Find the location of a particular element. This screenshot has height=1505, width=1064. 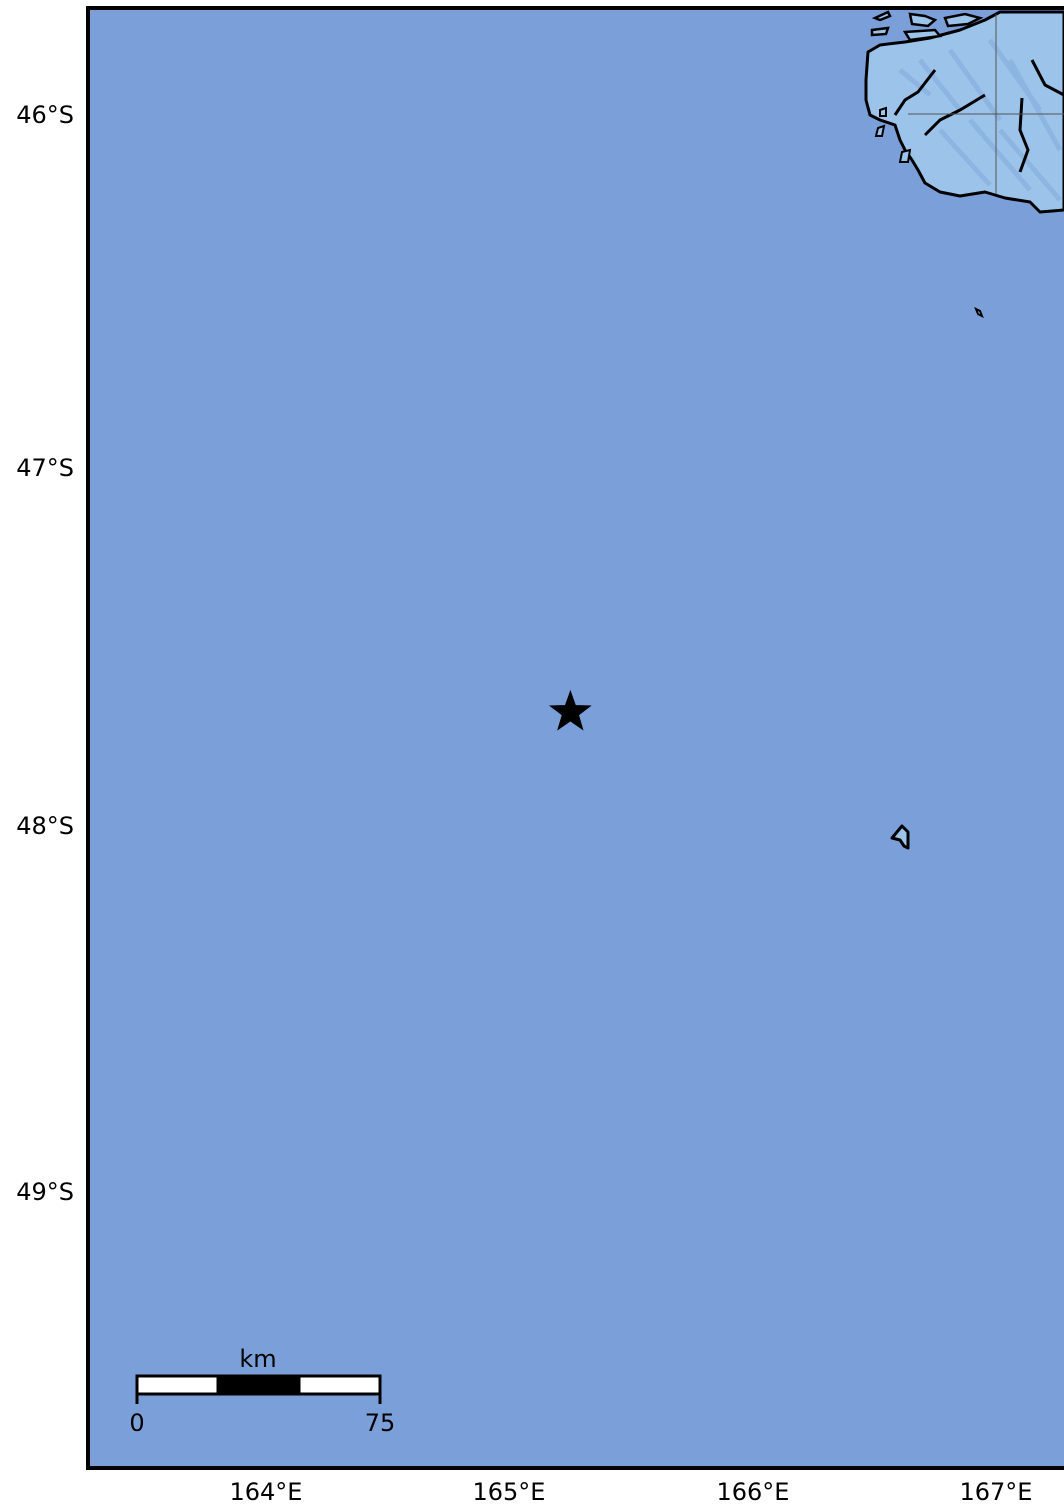

scale-start-label: 0 is located at coordinates (136, 1423).